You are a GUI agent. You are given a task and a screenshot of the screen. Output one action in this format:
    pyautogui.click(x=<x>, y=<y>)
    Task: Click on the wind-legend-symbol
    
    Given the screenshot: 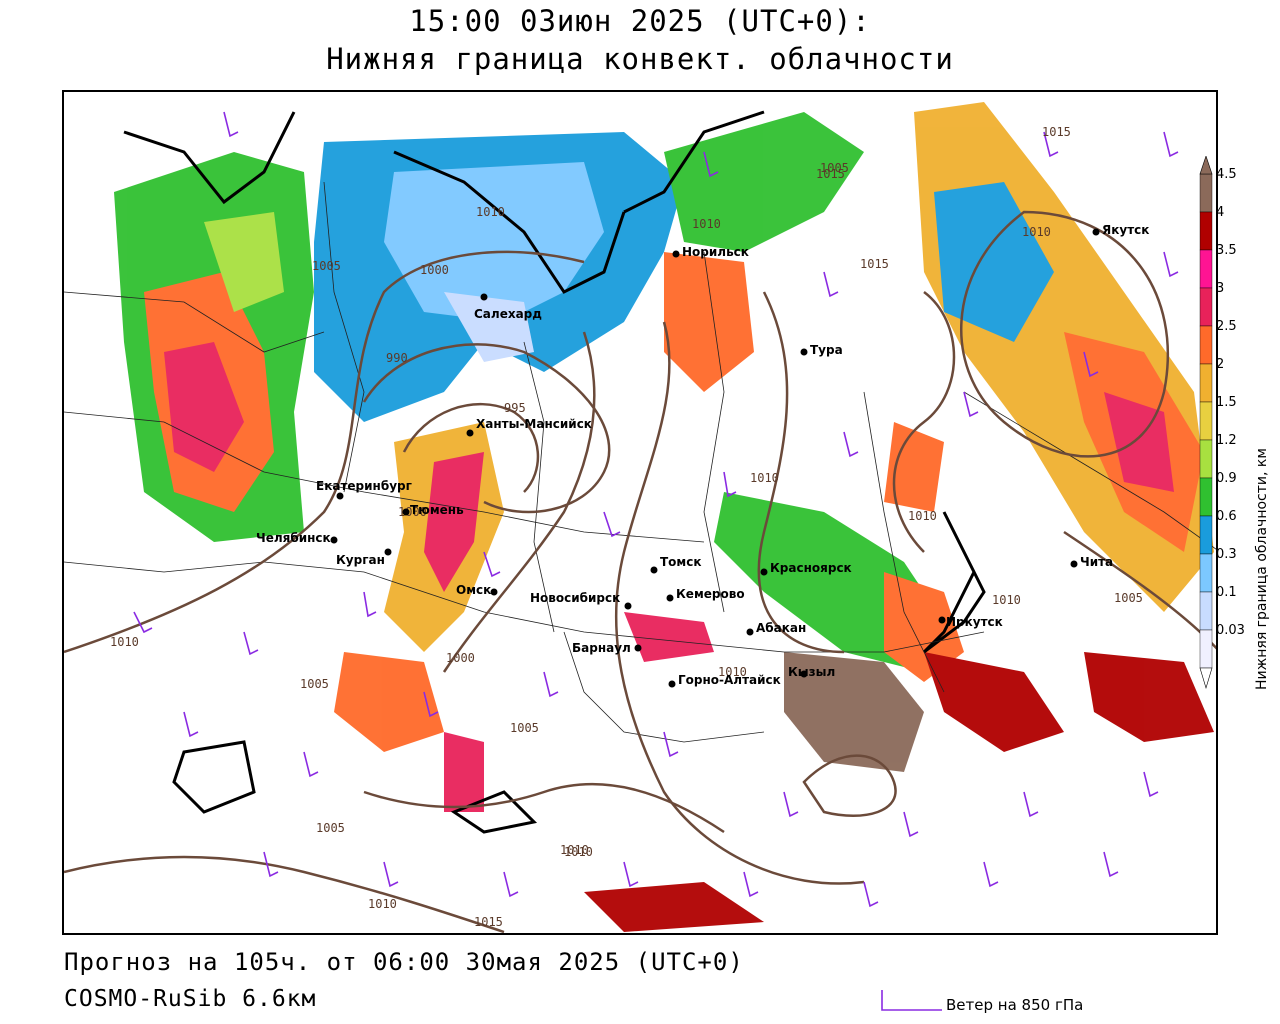 What is the action you would take?
    pyautogui.click(x=911, y=1000)
    